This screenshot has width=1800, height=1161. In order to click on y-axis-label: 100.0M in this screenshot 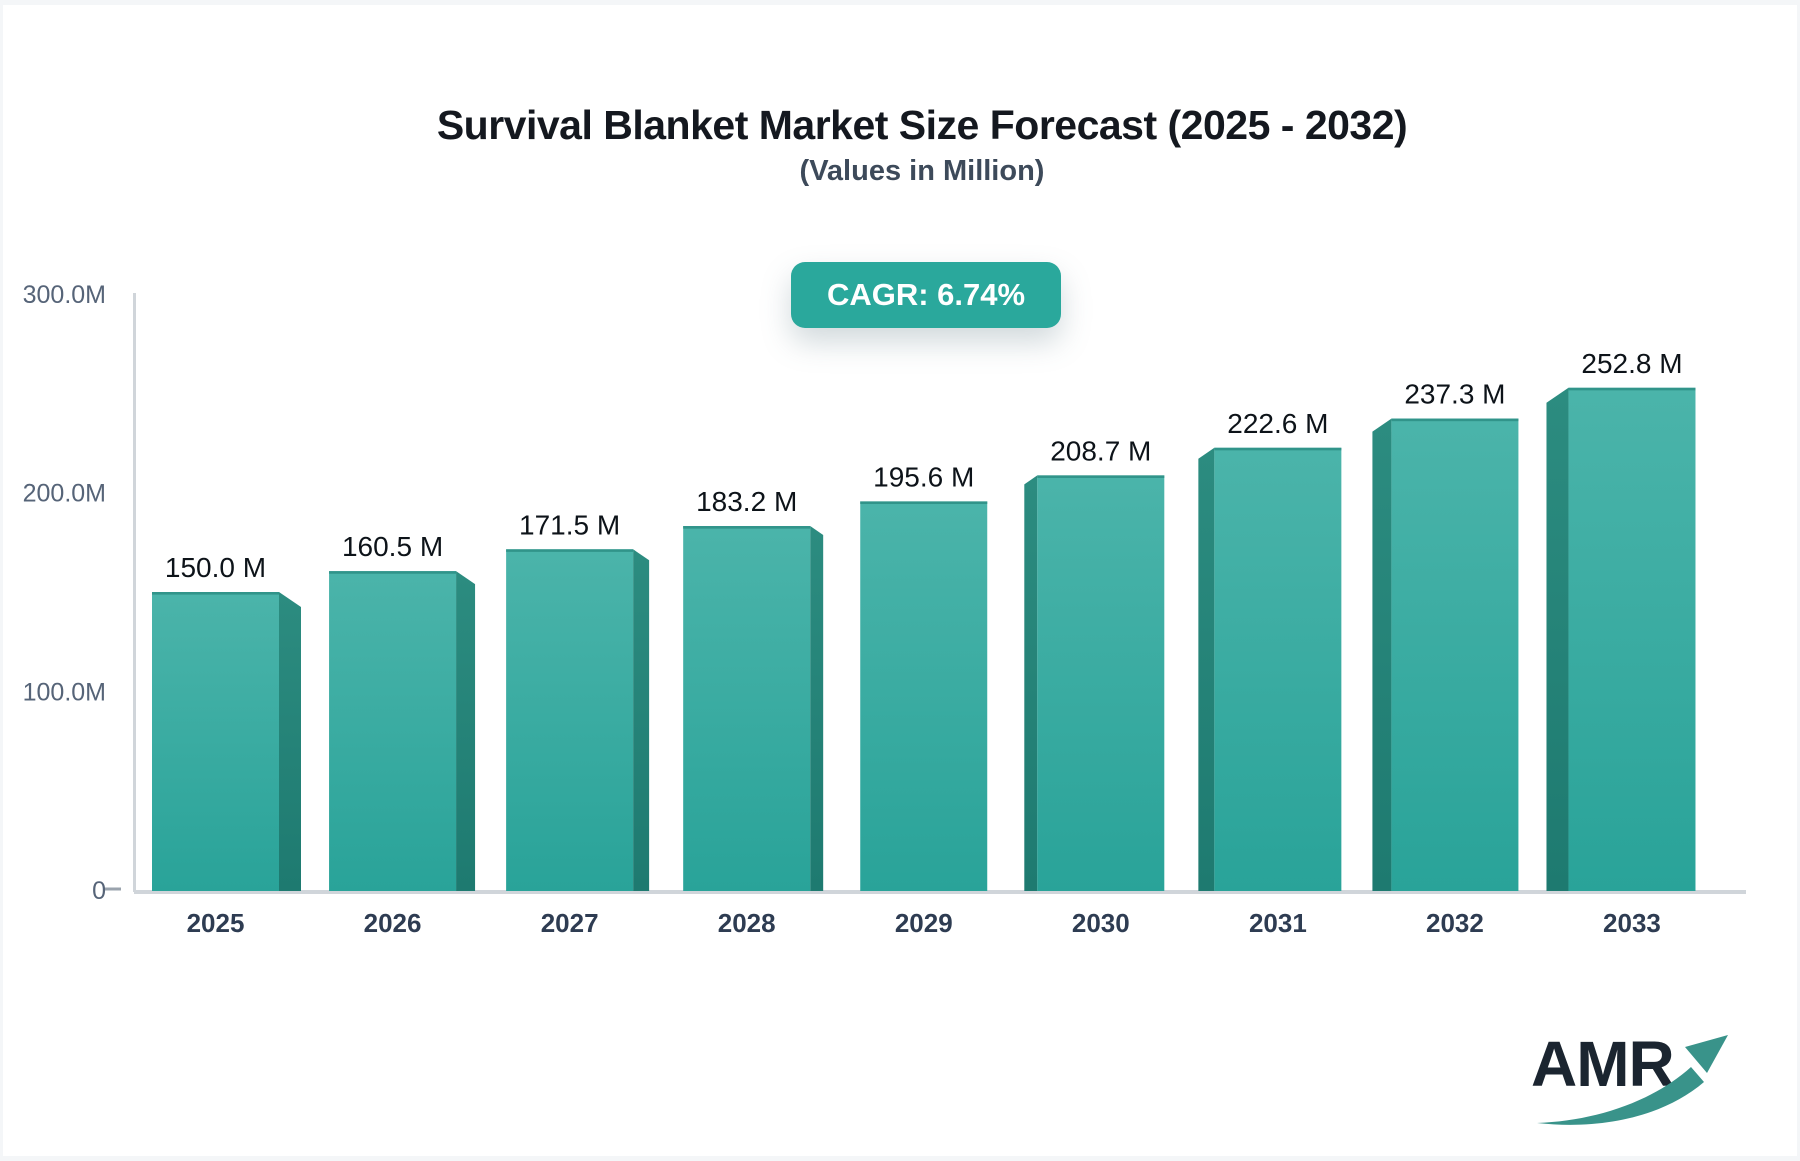, I will do `click(64, 692)`.